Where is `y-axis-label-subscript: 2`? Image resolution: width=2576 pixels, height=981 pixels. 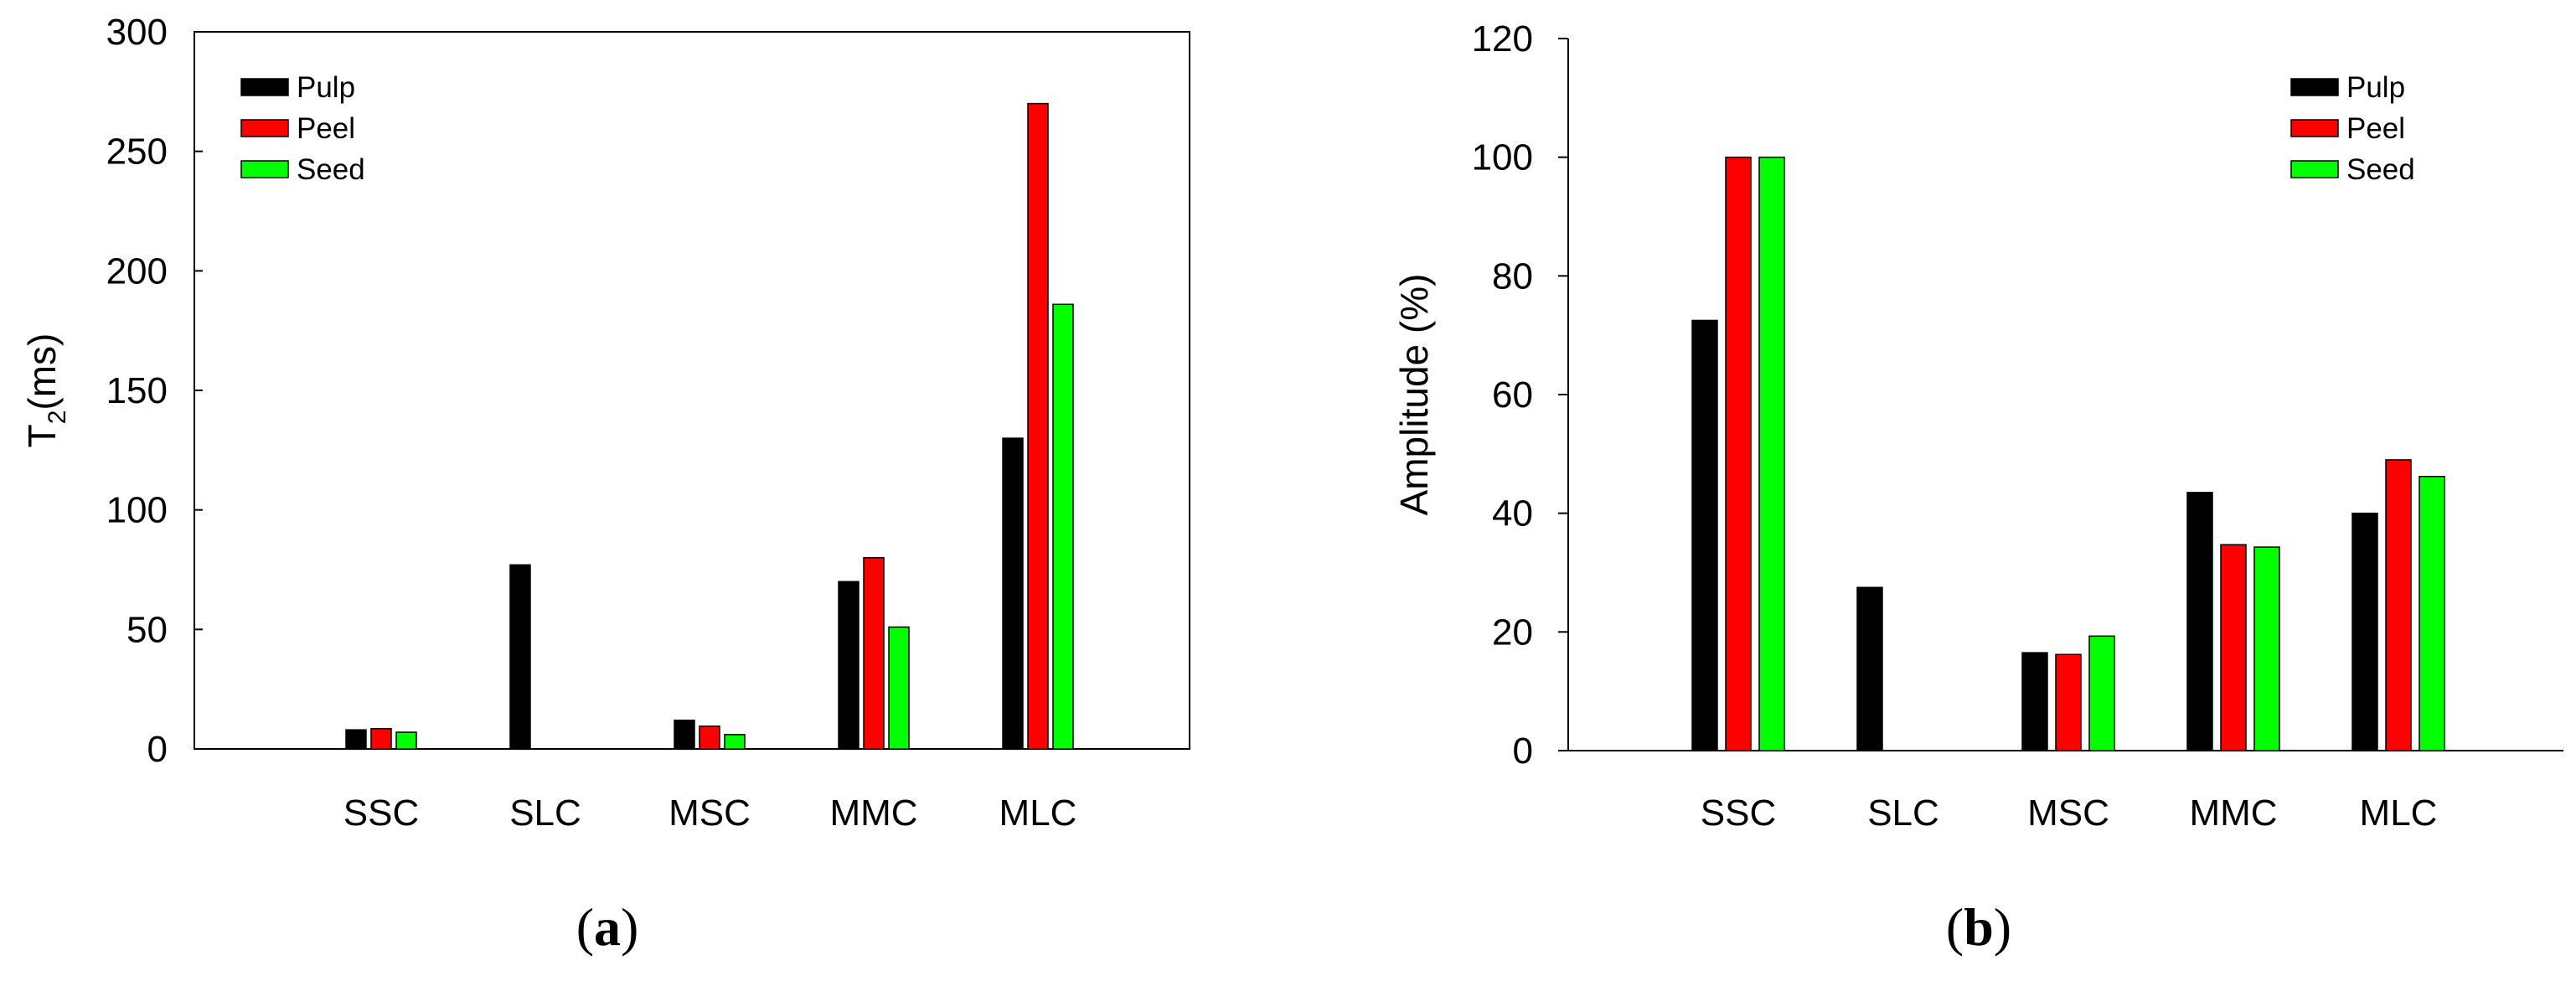
y-axis-label-subscript: 2 is located at coordinates (57, 417).